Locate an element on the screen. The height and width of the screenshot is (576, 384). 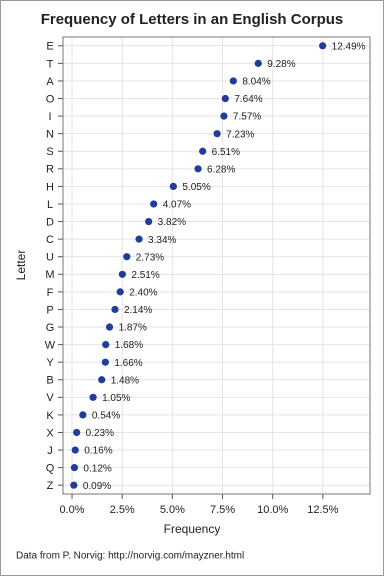
value-label: 1.48% is located at coordinates (125, 380).